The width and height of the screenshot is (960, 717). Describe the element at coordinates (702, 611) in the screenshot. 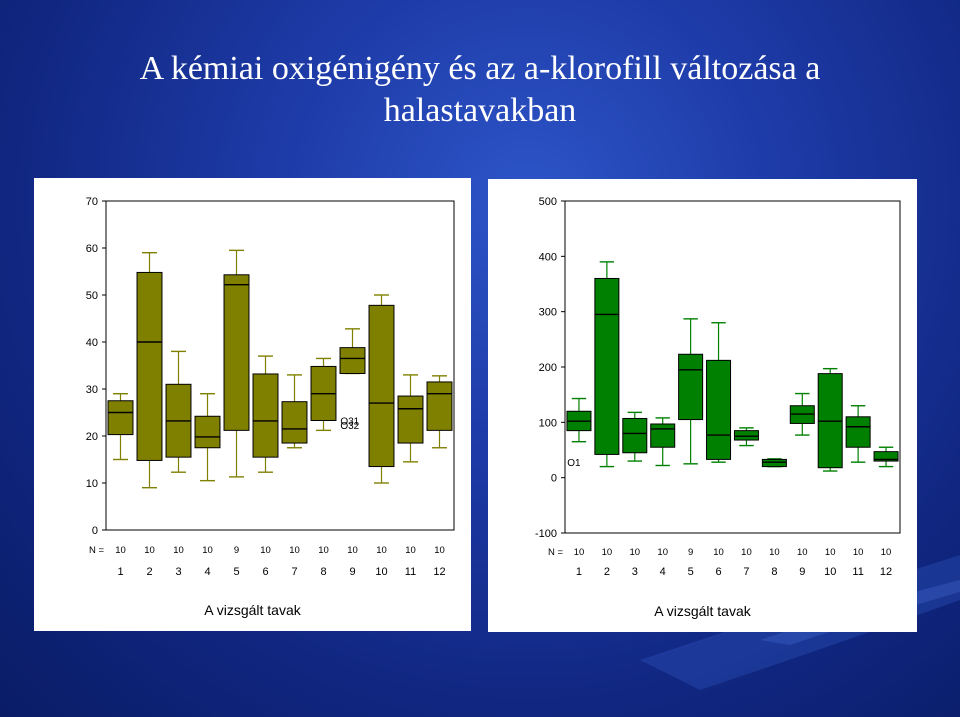

I see `x-axis-label-right: A vizsgált tavak` at that location.